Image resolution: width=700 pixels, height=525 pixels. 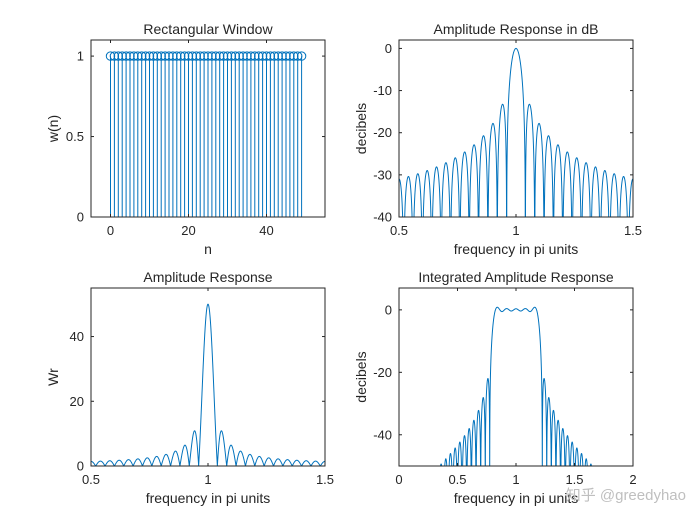 I want to click on series-line-p3, so click(x=208, y=384).